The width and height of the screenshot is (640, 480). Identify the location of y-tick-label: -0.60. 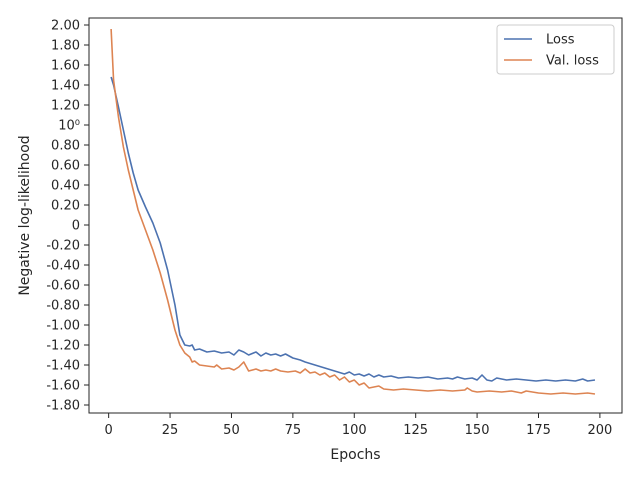
(63, 286).